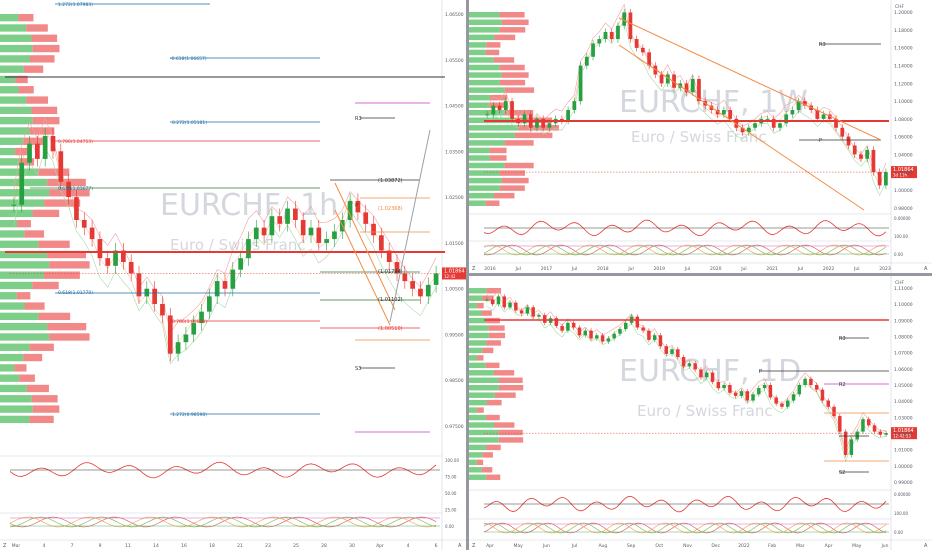  I want to click on price-tag-box, so click(904, 172).